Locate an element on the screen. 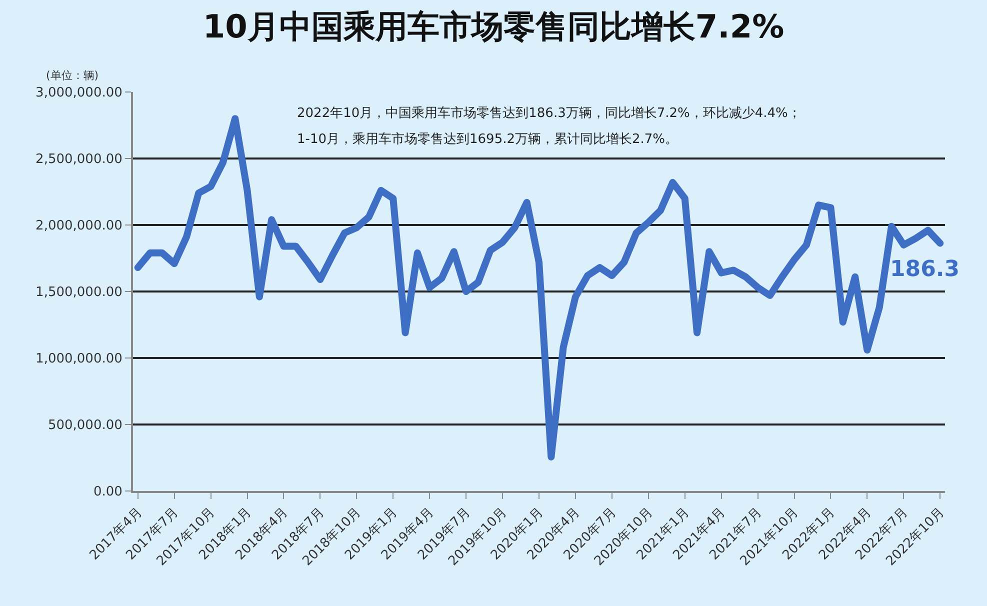 Image resolution: width=987 pixels, height=606 pixels. y-tick-label: 500,000.00 is located at coordinates (85, 426).